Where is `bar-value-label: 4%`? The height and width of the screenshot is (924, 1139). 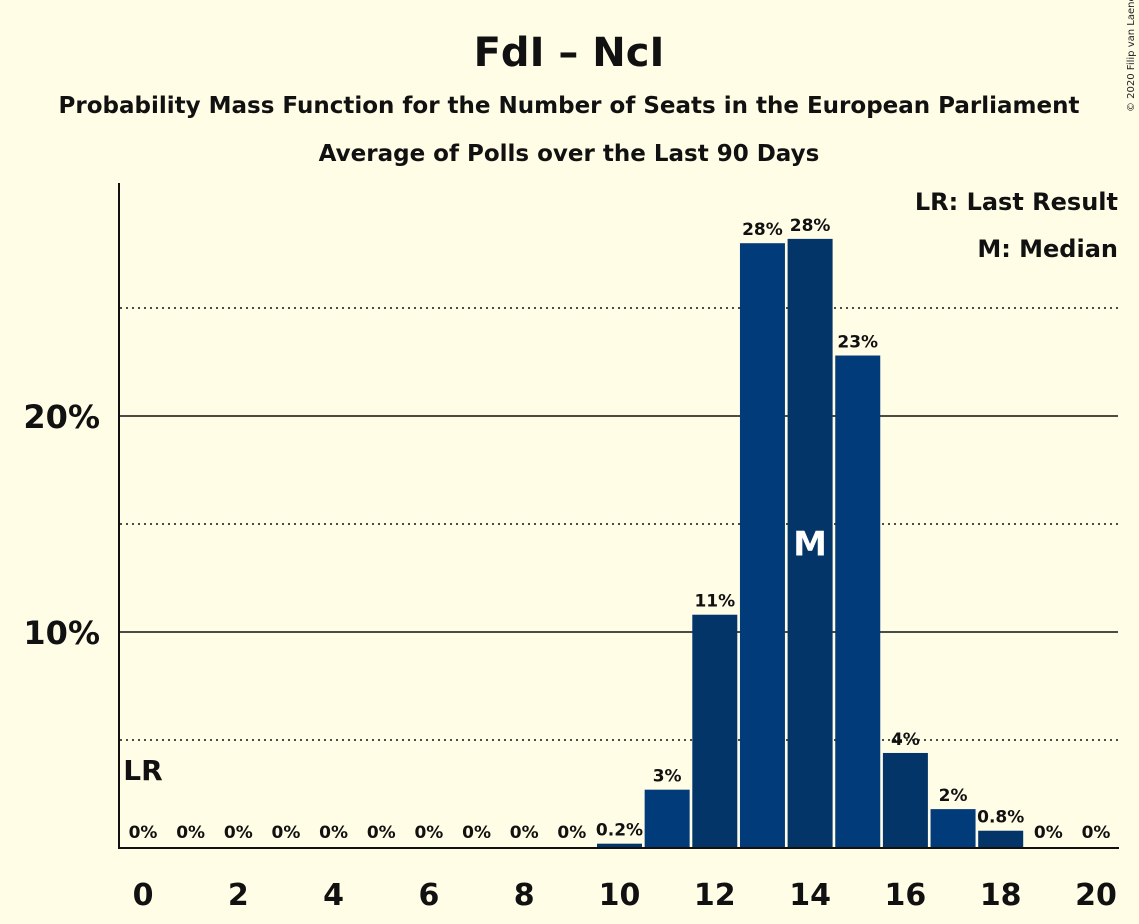 bar-value-label: 4% is located at coordinates (905, 740).